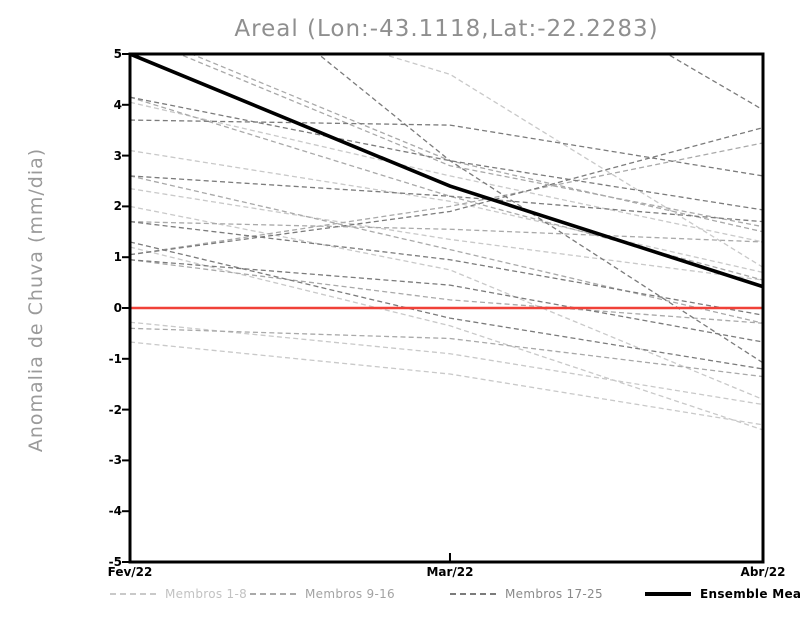  What do you see at coordinates (117, 54) in the screenshot?
I see `y-tick-label: 5` at bounding box center [117, 54].